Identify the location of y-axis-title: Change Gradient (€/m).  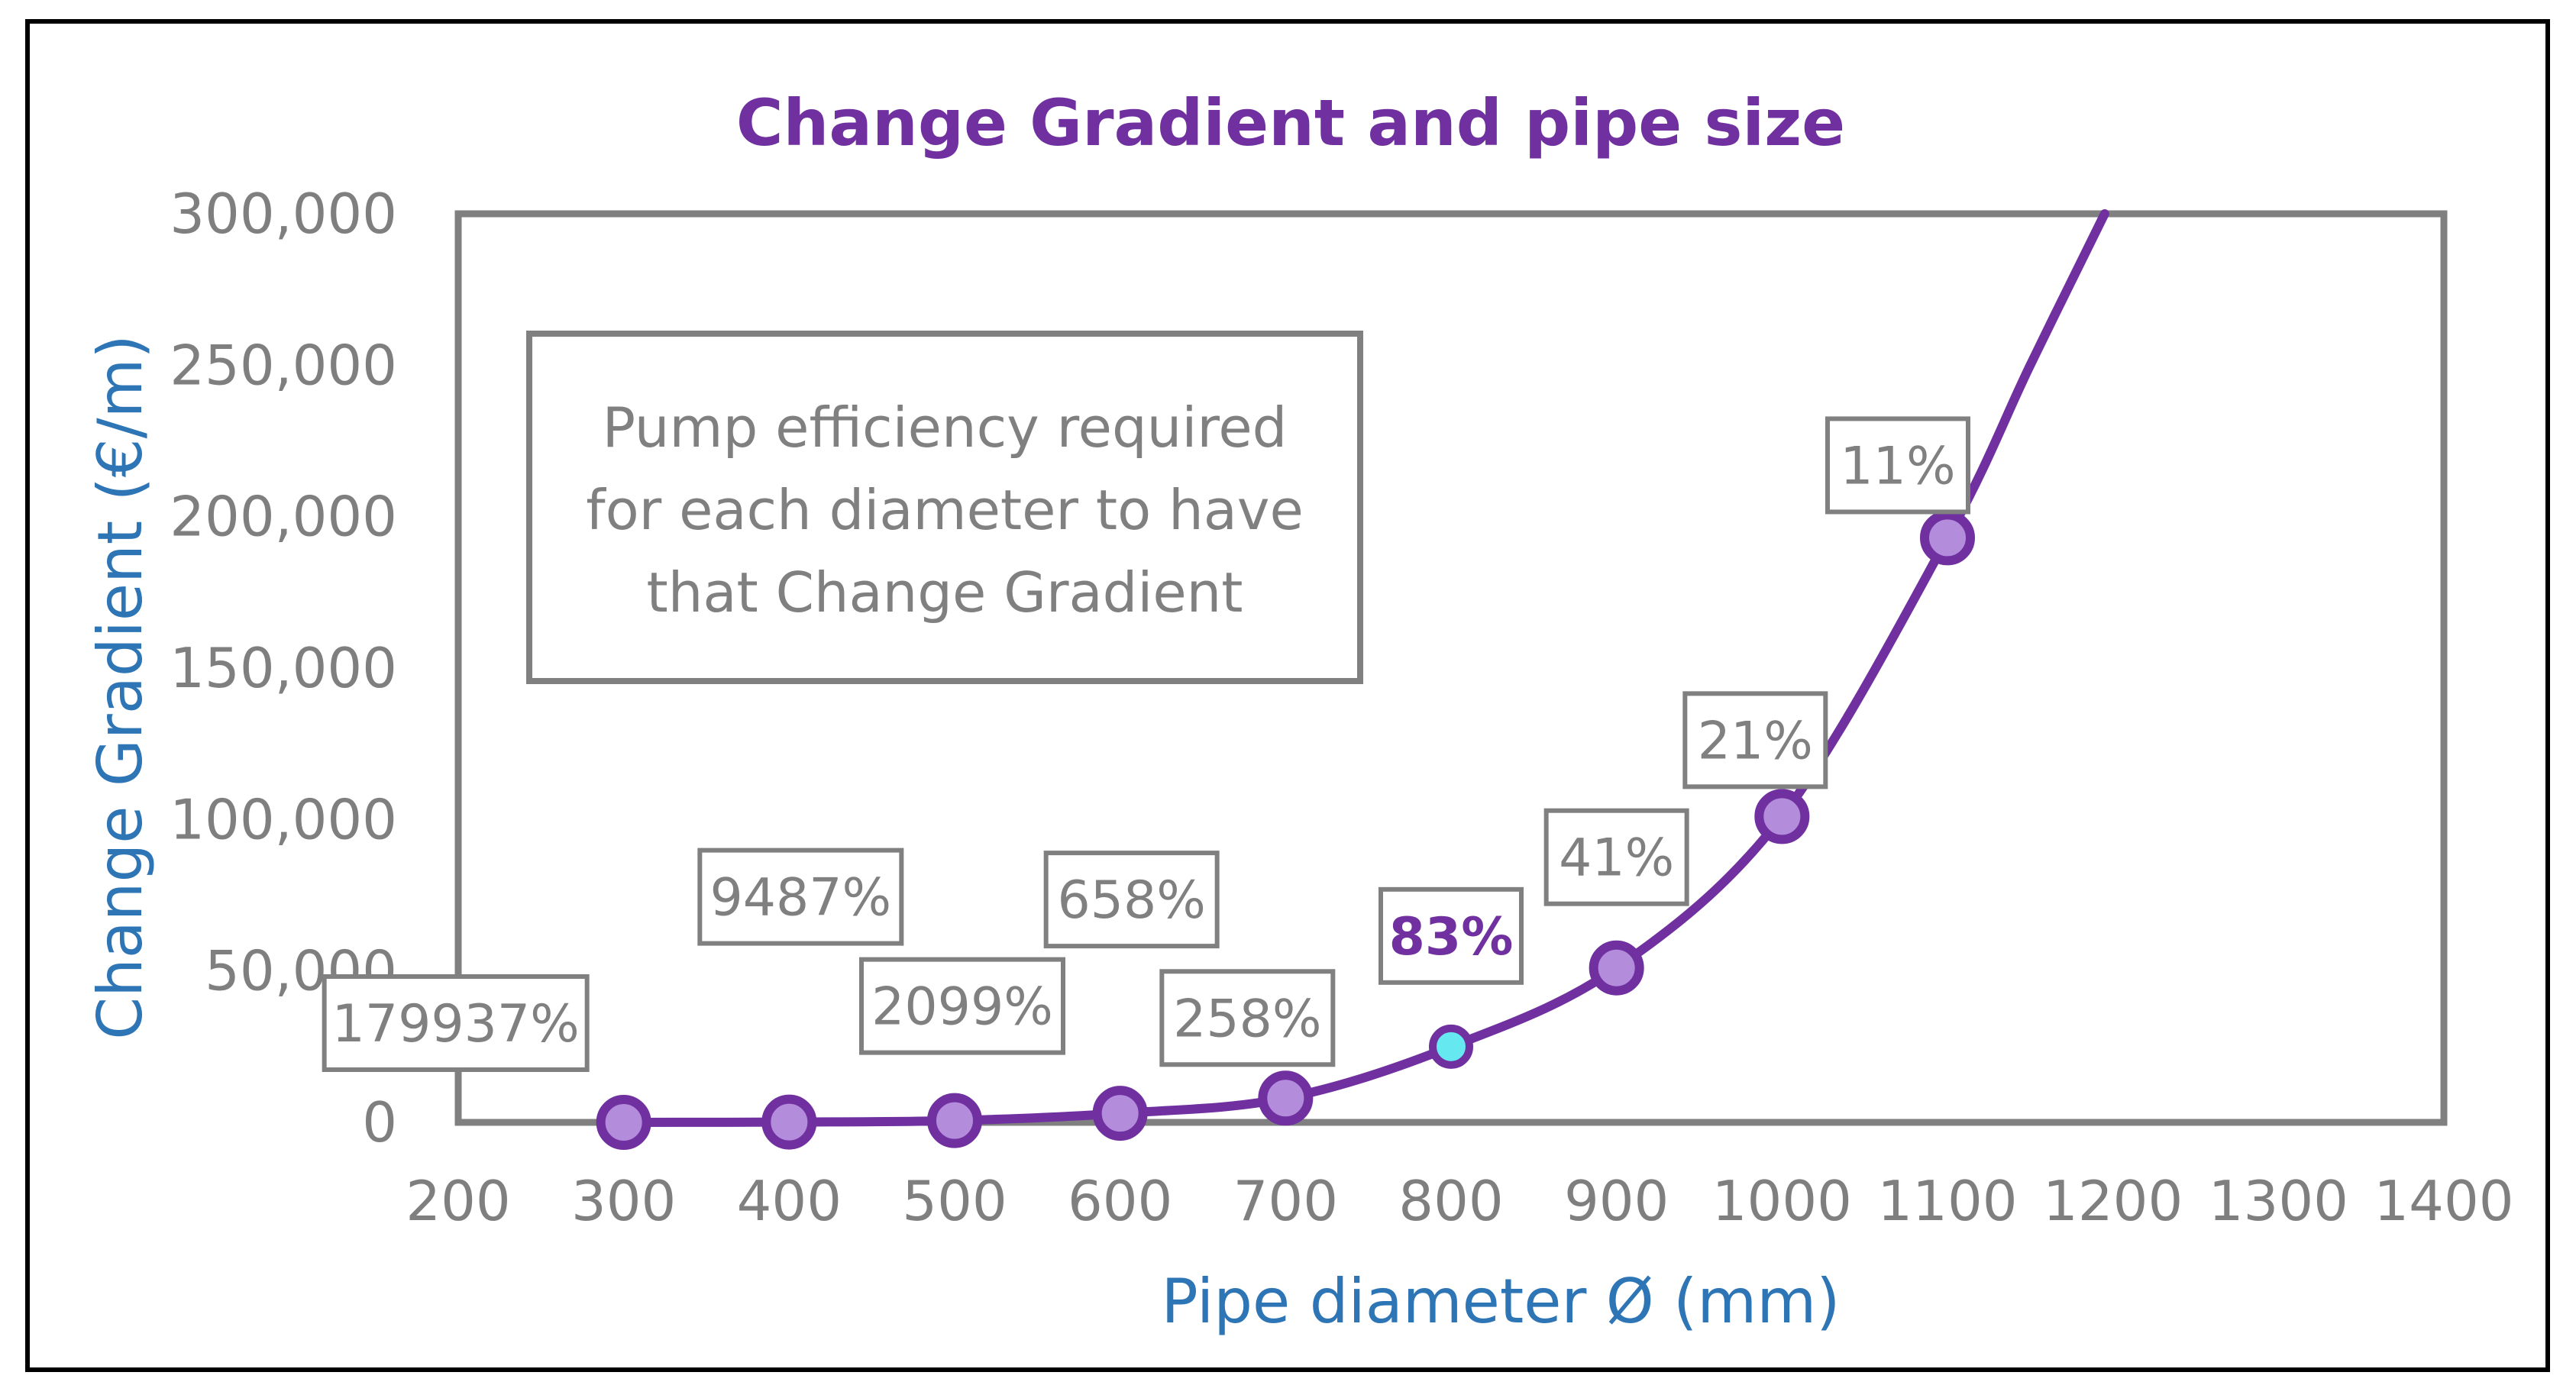
(120, 687).